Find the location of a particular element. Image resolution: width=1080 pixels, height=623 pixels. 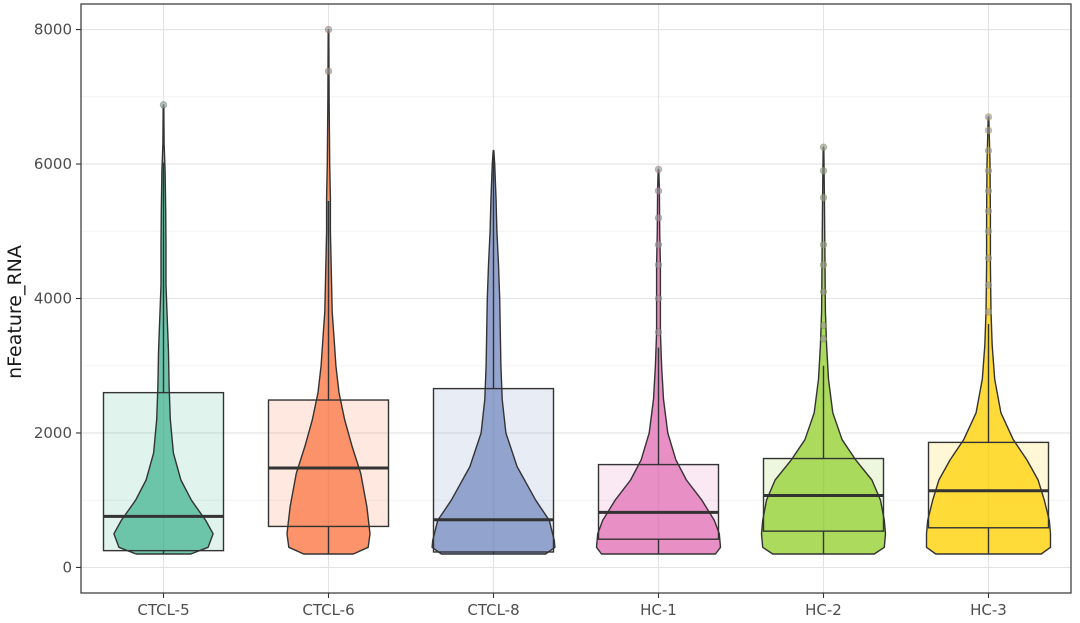

x-tick-label: HC-1 is located at coordinates (658, 610).